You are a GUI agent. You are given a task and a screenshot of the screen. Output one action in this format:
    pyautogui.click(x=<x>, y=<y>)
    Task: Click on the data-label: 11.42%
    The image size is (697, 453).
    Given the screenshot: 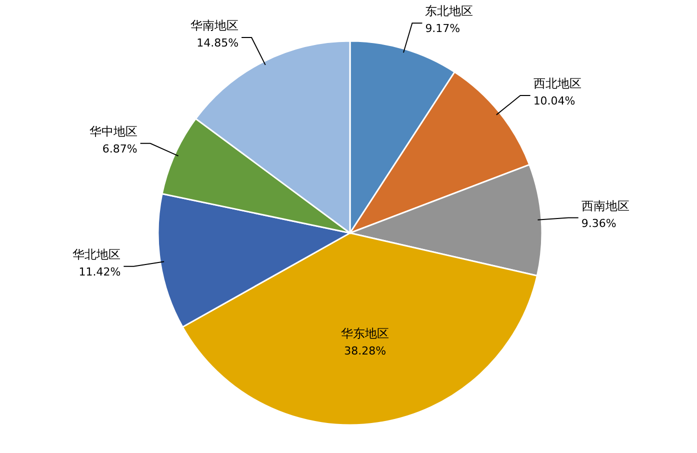 What is the action you would take?
    pyautogui.click(x=99, y=271)
    